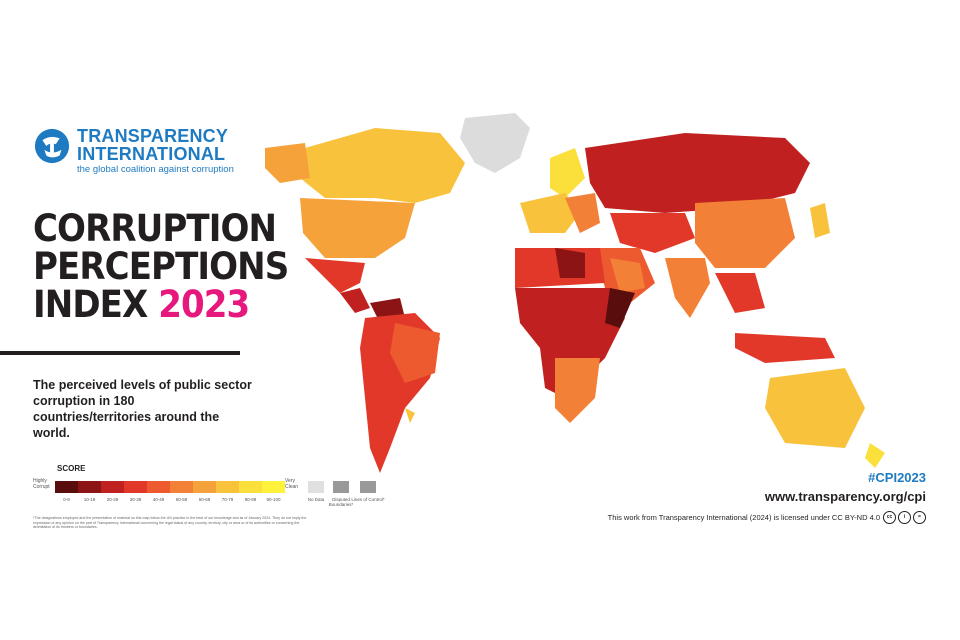 The height and width of the screenshot is (640, 960). What do you see at coordinates (153, 136) in the screenshot?
I see `logo-text-line1: TRANSPARENCY` at bounding box center [153, 136].